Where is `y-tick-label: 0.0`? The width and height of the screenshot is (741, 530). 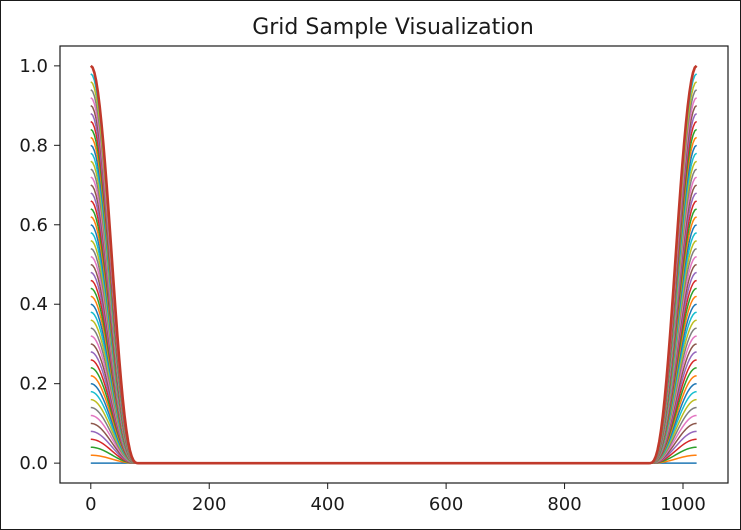 y-tick-label: 0.0 is located at coordinates (33, 463).